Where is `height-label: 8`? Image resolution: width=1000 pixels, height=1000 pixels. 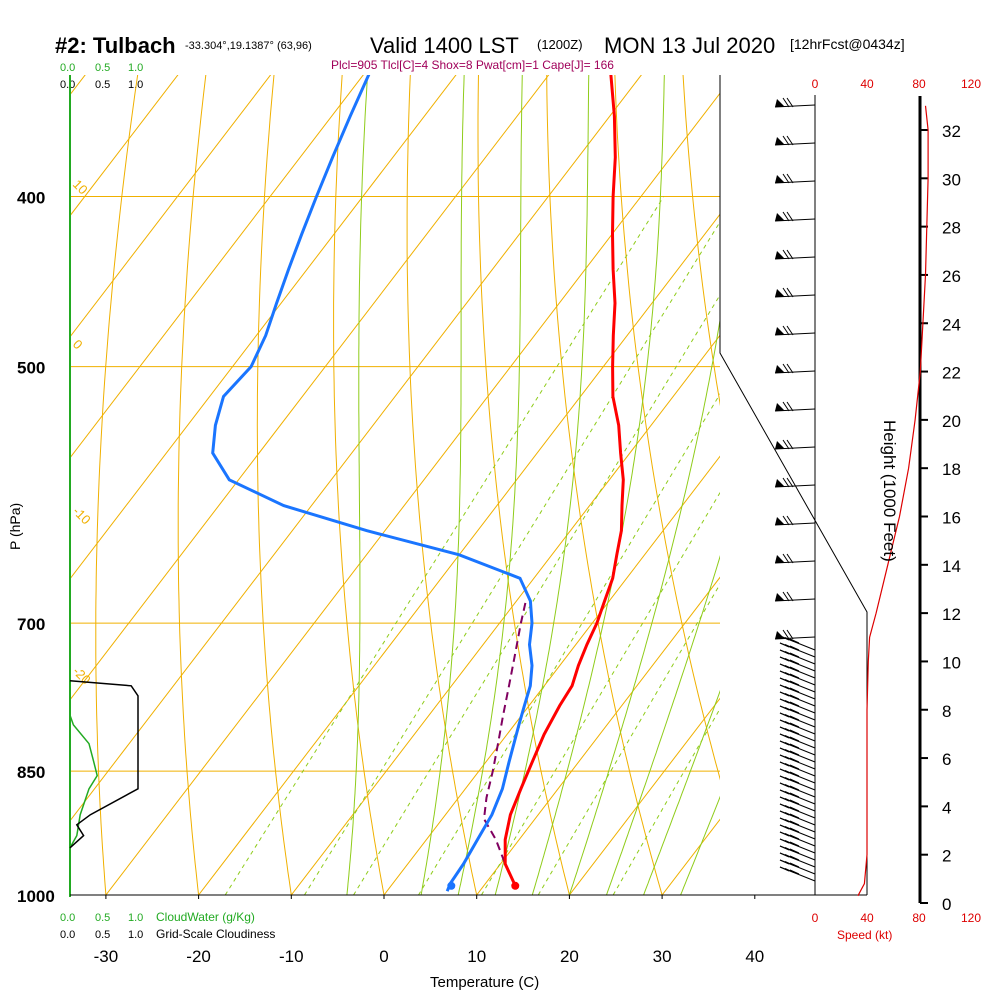
height-label: 8 is located at coordinates (946, 711).